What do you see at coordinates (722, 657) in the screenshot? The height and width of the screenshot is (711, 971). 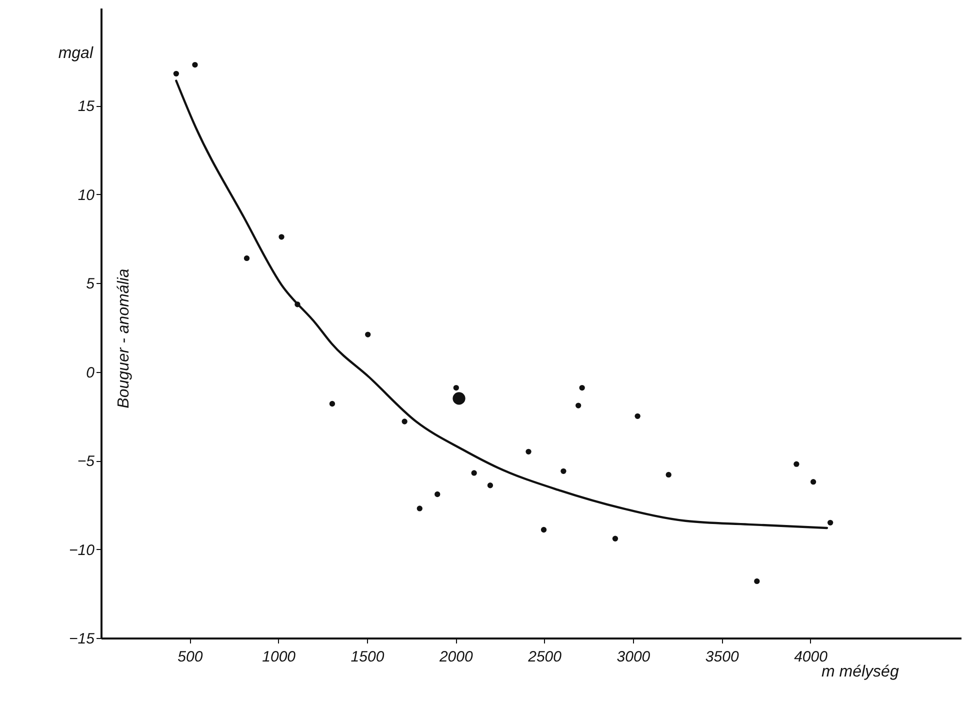 I see `x-tick-label: 3500` at bounding box center [722, 657].